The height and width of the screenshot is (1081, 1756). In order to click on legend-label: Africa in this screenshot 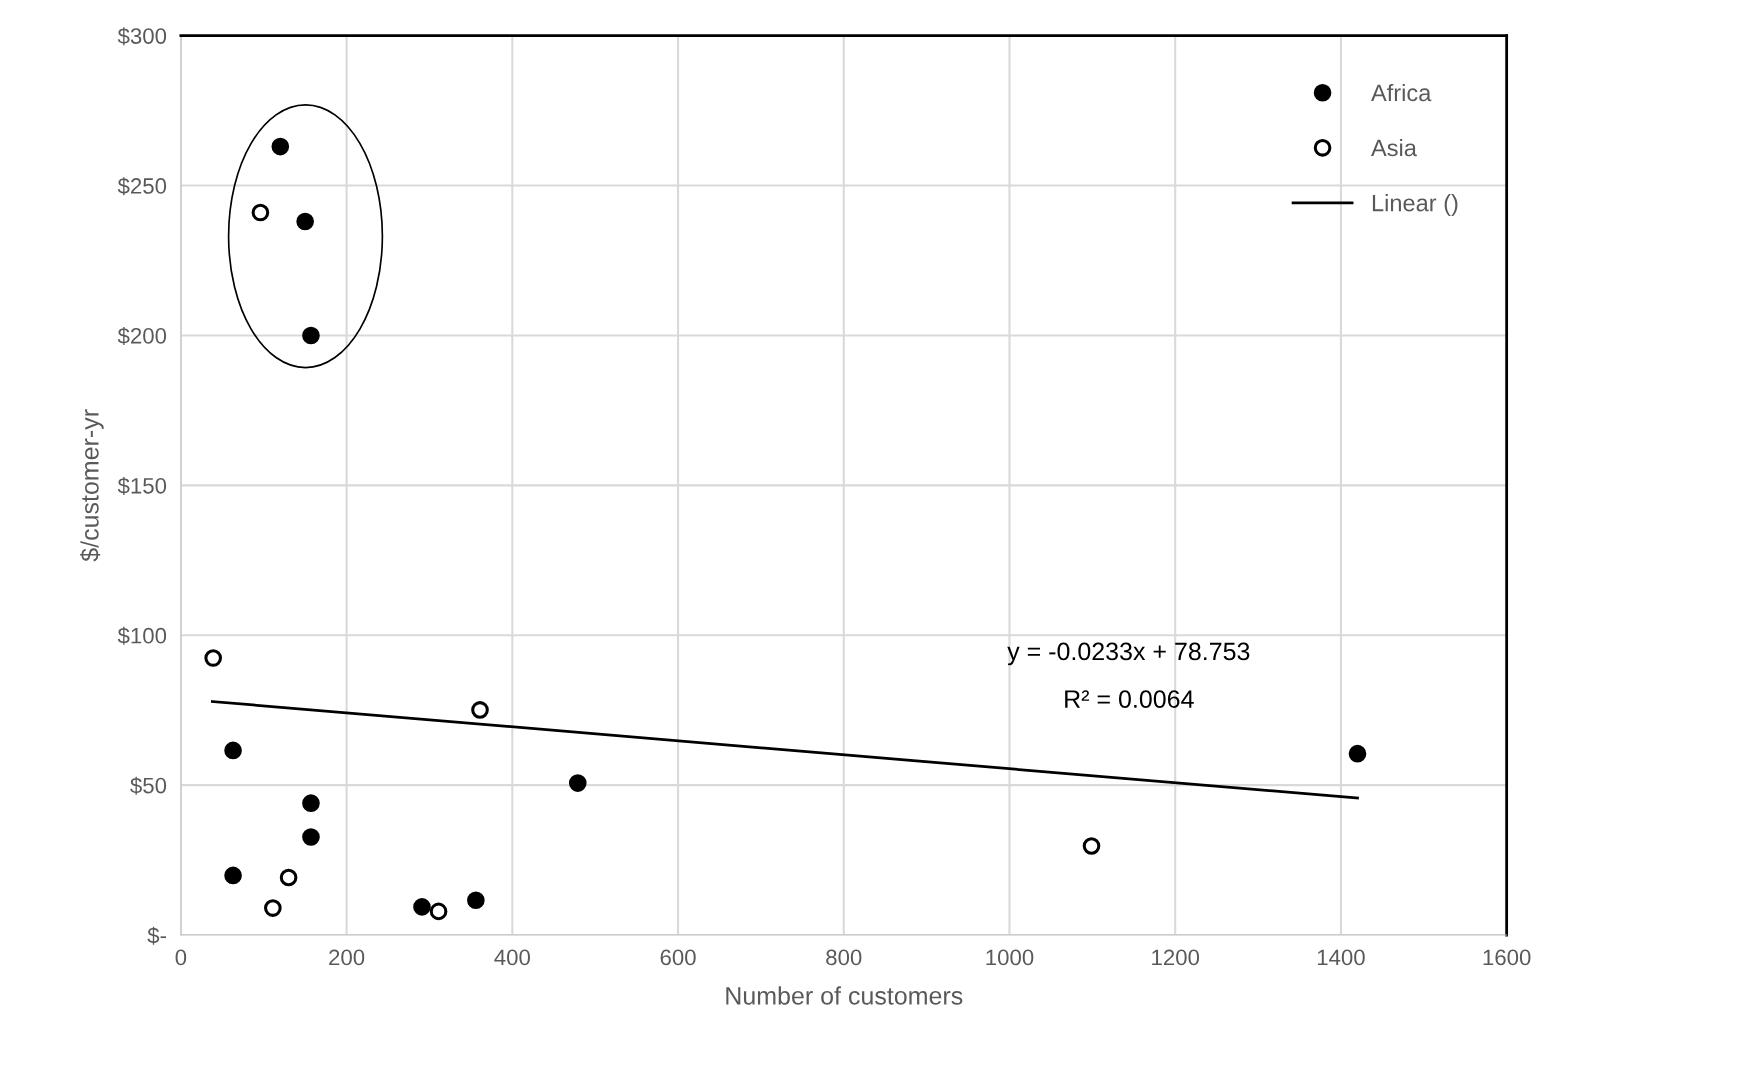, I will do `click(1401, 92)`.